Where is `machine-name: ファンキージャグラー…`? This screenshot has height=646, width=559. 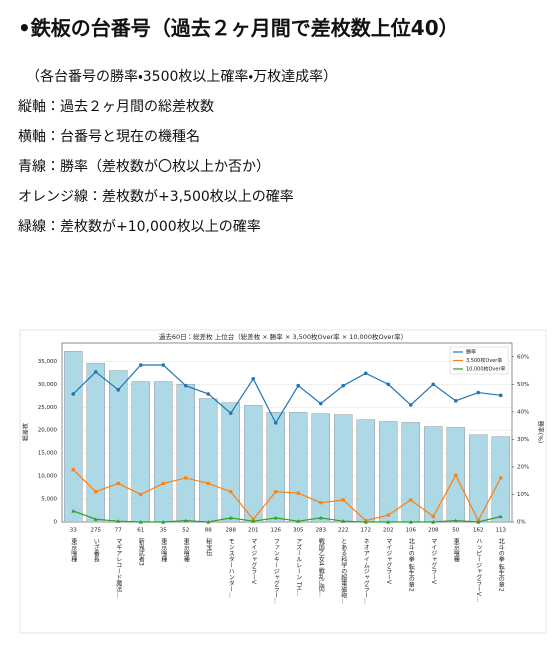
machine-name: ファンキージャグラー… is located at coordinates (275, 571).